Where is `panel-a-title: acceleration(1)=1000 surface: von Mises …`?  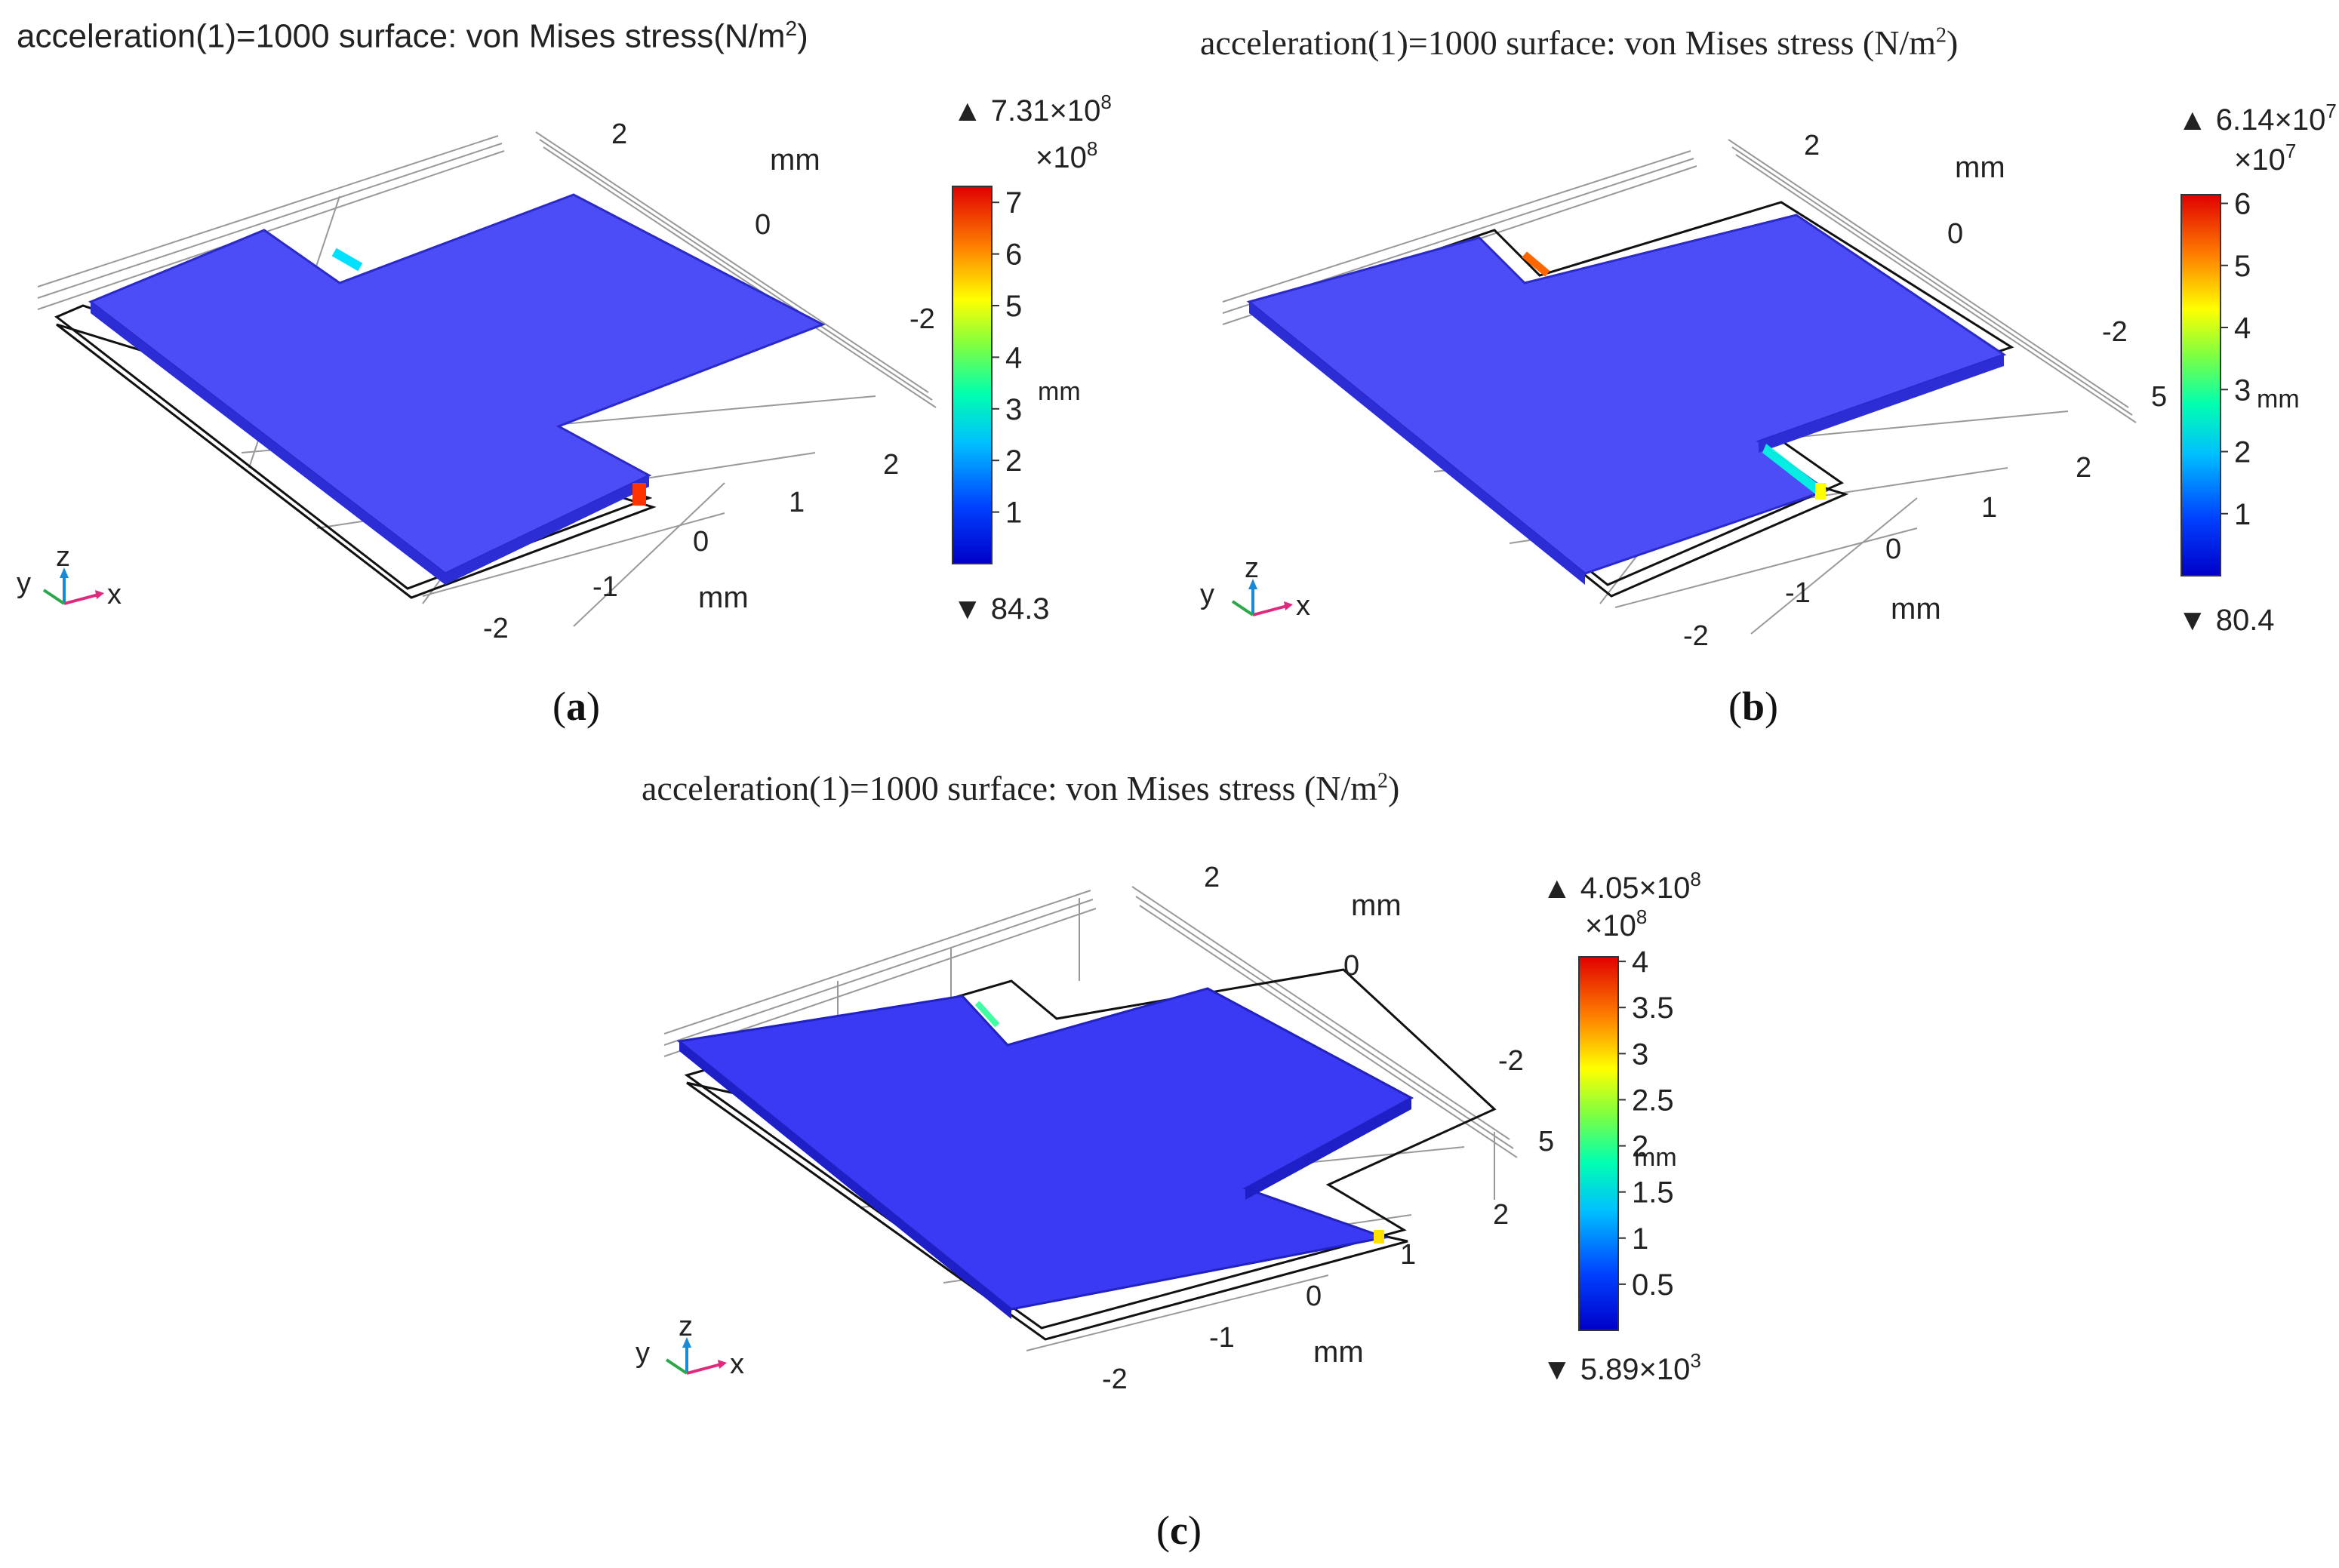
panel-a-title: acceleration(1)=1000 surface: von Mises … is located at coordinates (412, 36).